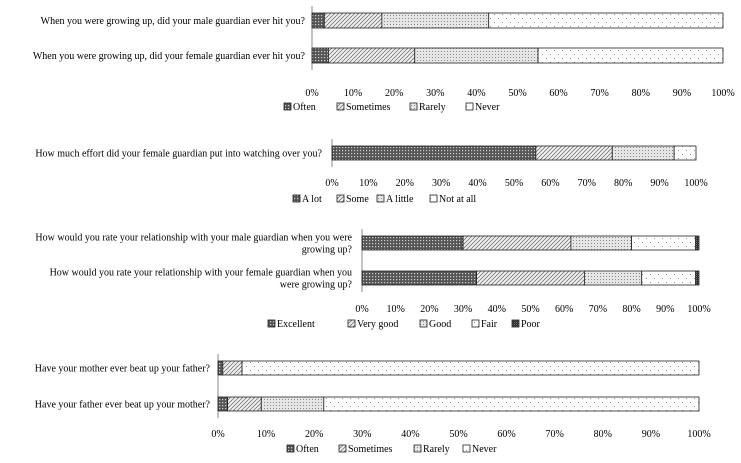 The width and height of the screenshot is (741, 463). Describe the element at coordinates (316, 285) in the screenshot. I see `category-label: were growing up?` at that location.